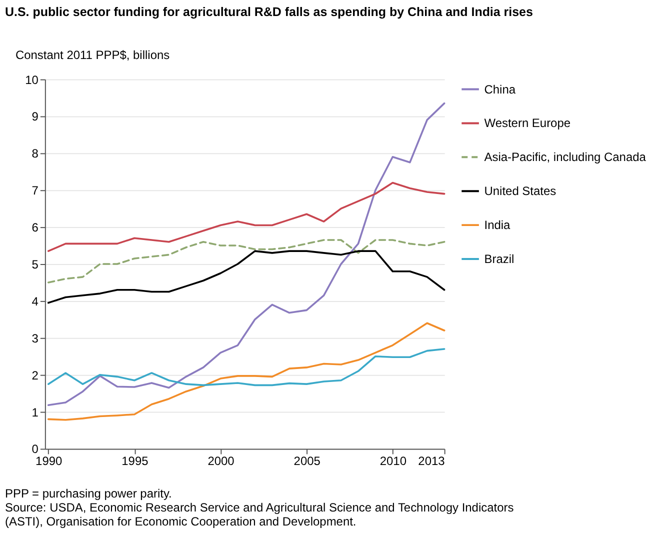  Describe the element at coordinates (432, 461) in the screenshot. I see `x-tick-label: 2013` at that location.